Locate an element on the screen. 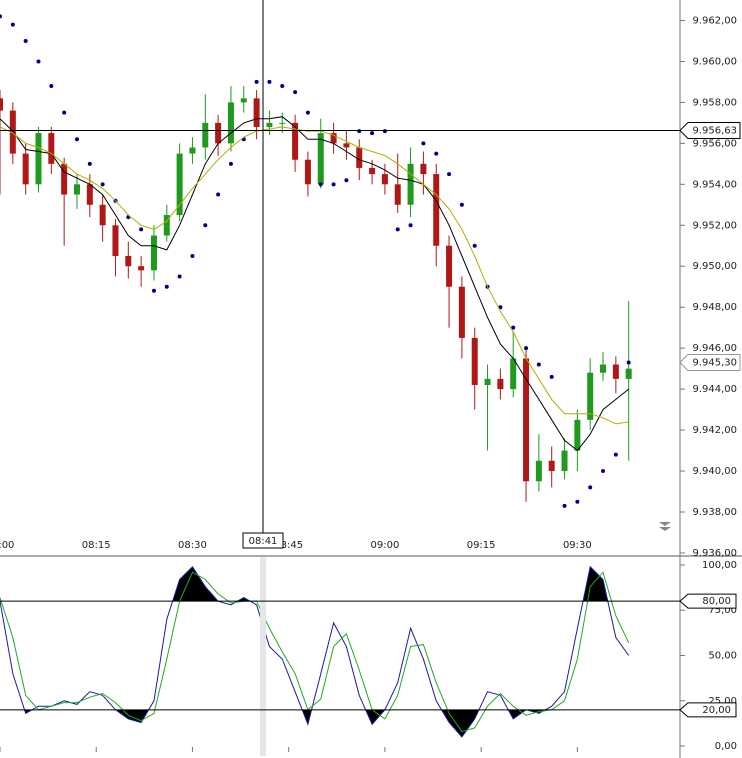 The image size is (742, 758). y-tick-label: 9.958,00 is located at coordinates (714, 102).